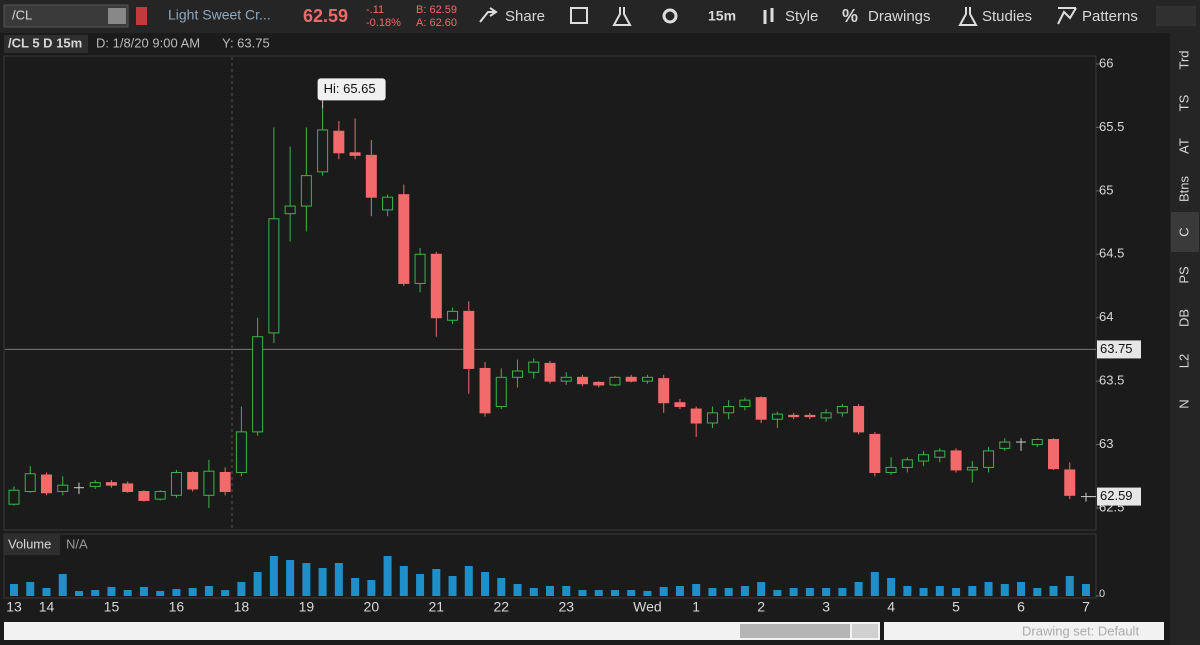 The image size is (1200, 645). I want to click on style-icon, so click(768, 16).